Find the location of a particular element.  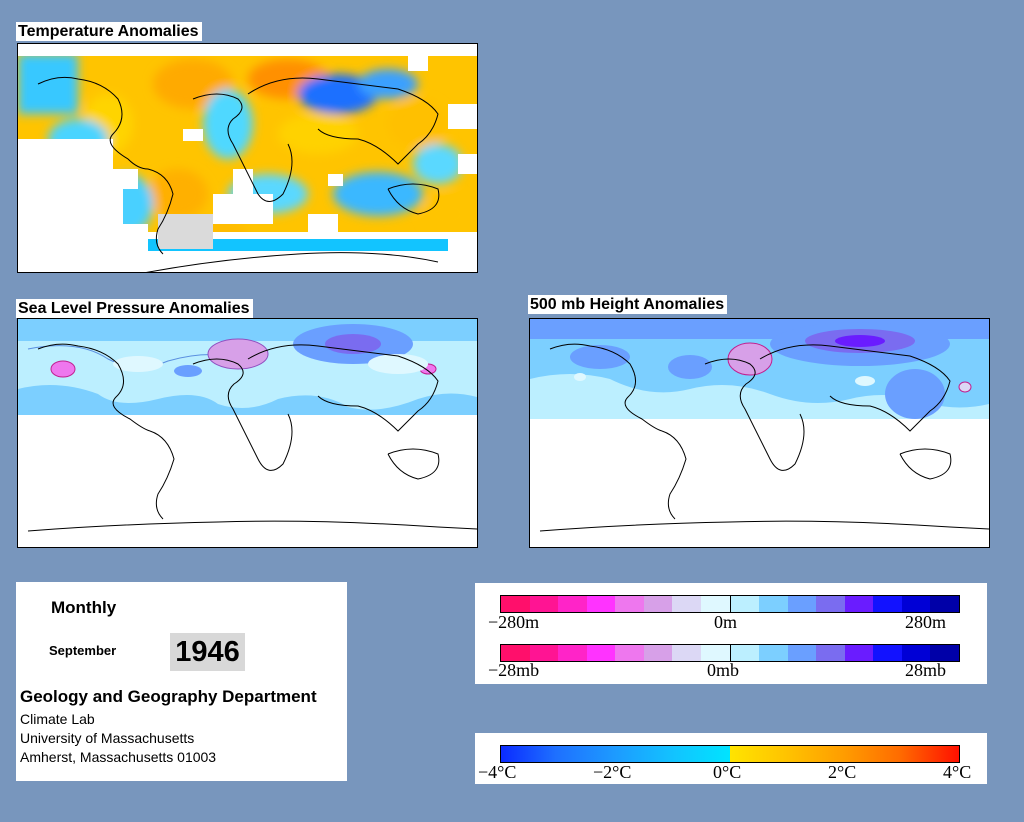

year-display: 1946 is located at coordinates (207, 652).